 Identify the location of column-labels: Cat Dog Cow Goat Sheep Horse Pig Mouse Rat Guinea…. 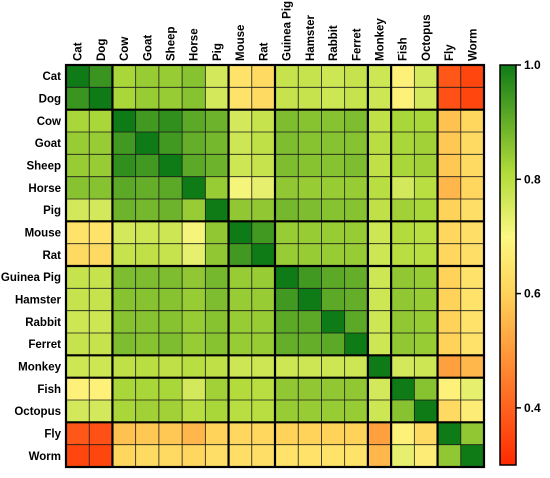
(276, 31).